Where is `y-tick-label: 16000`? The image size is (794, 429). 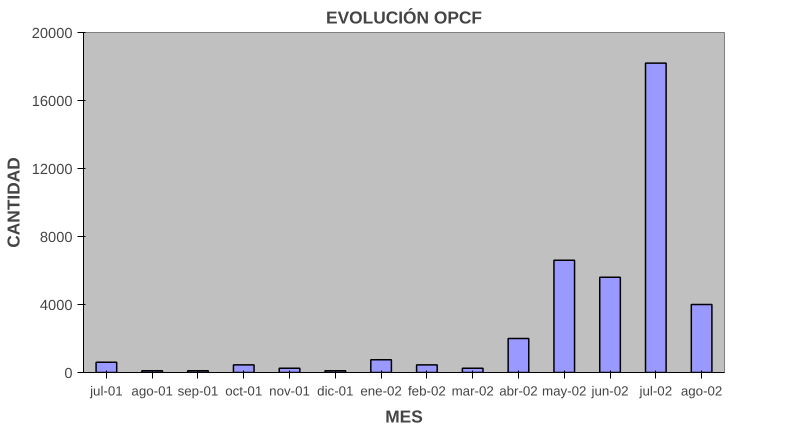 y-tick-label: 16000 is located at coordinates (52, 102).